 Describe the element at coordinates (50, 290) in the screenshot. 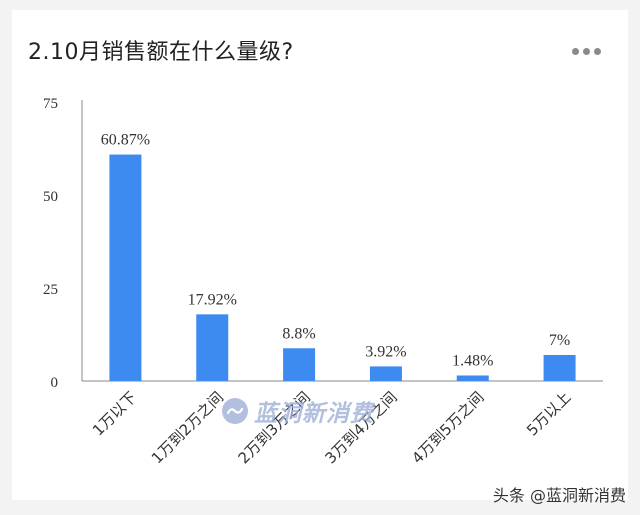

I see `y-tick-label: 25` at that location.